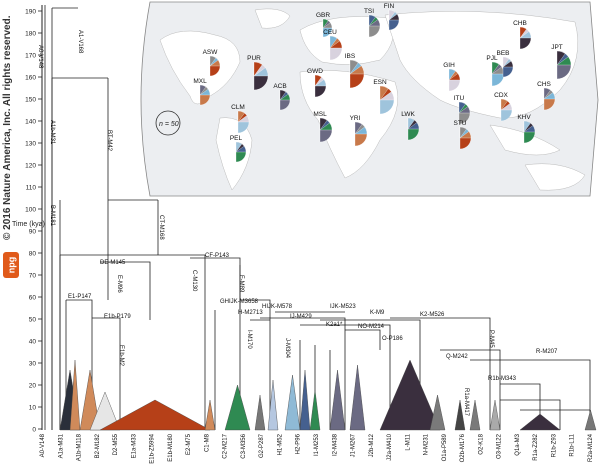  I want to click on axis-tick-label: 20, so click(33, 386).